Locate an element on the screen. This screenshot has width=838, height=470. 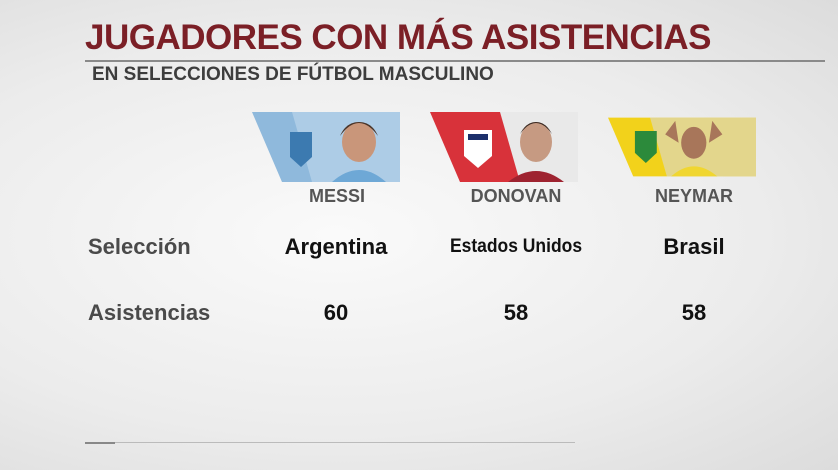
cell: Argentina is located at coordinates (336, 246).